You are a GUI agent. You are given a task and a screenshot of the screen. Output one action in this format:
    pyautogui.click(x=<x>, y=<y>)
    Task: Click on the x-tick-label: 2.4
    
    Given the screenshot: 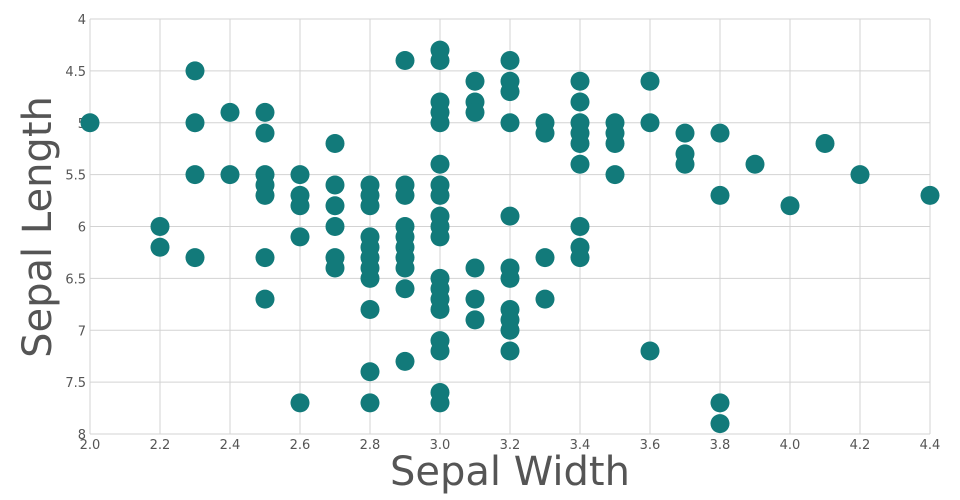 What is the action you would take?
    pyautogui.click(x=230, y=445)
    